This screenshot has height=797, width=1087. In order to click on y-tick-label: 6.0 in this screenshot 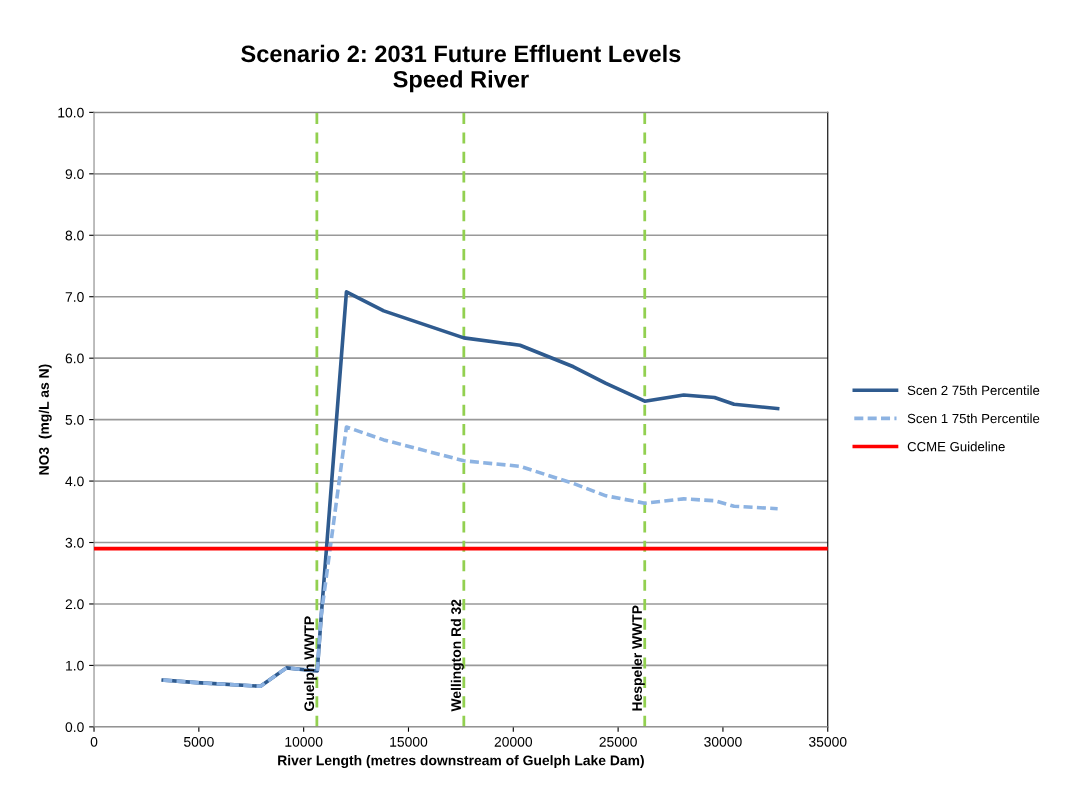, I will do `click(74, 358)`.